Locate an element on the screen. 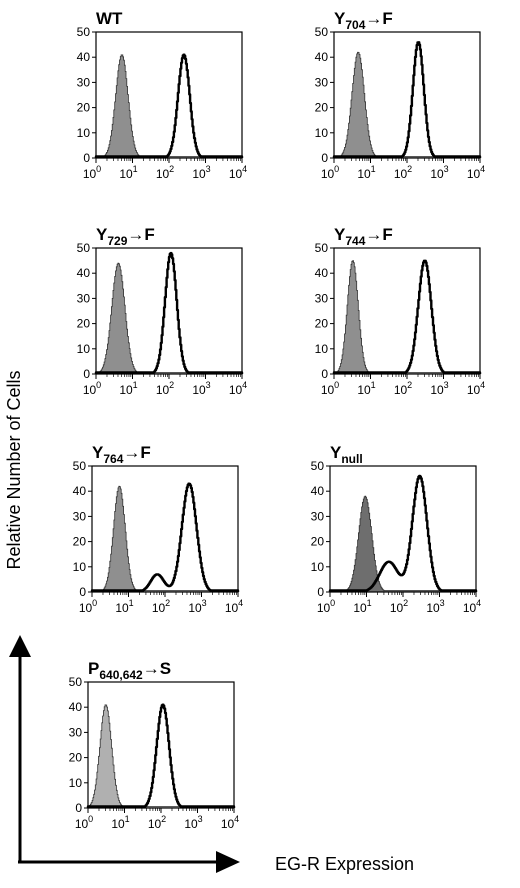 This screenshot has height=888, width=520. x-axis-arrow-head is located at coordinates (228, 862).